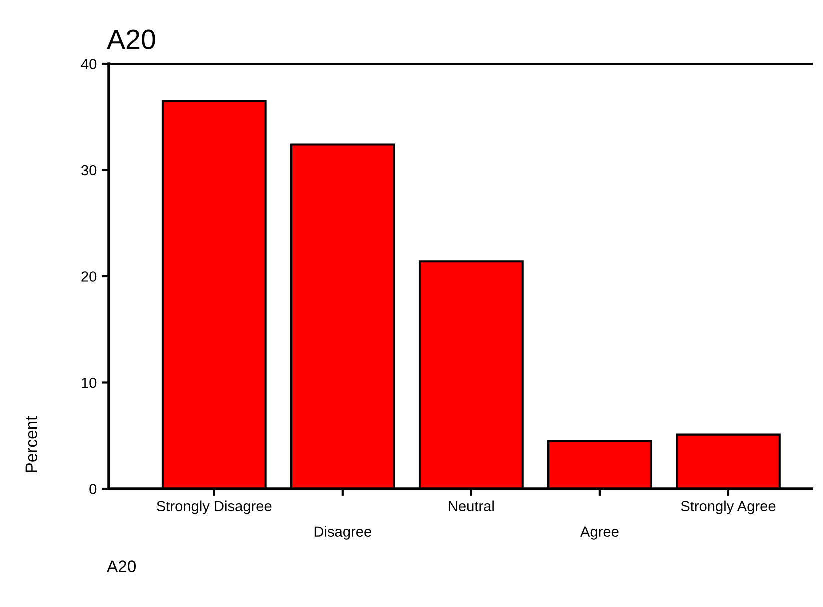 This screenshot has height=607, width=823. Describe the element at coordinates (89, 277) in the screenshot. I see `y-tick-label: 20` at that location.